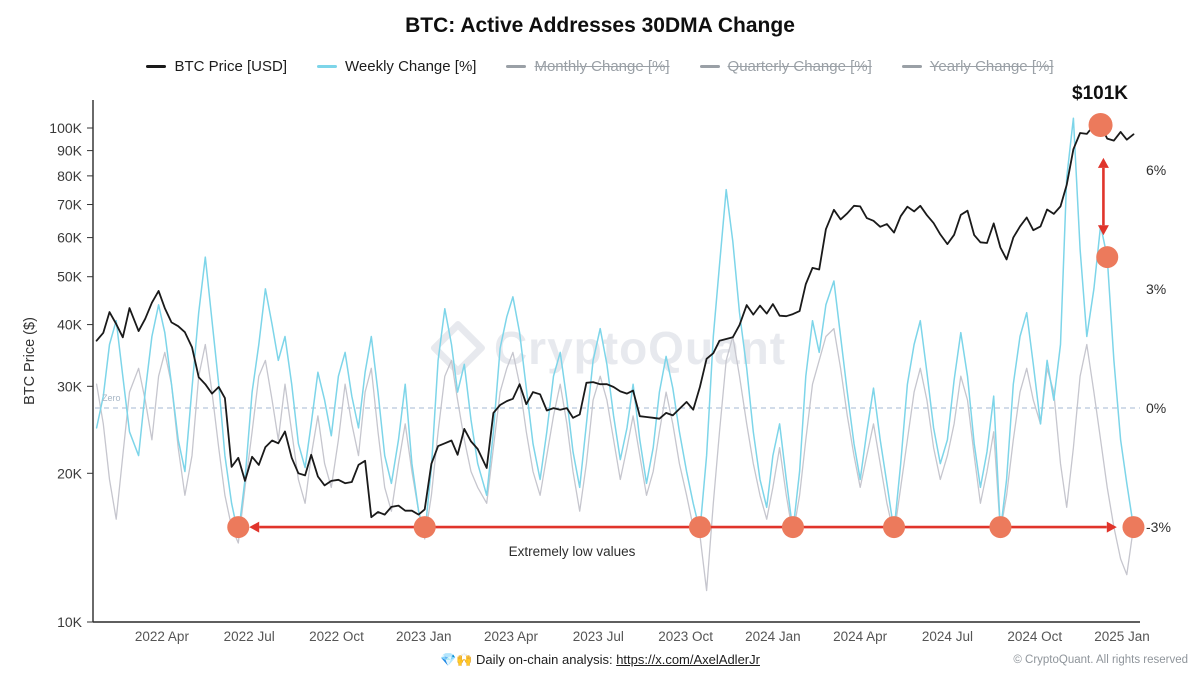 The image size is (1200, 675). I want to click on x-axis-tick-label: 2024 Jul, so click(947, 636).